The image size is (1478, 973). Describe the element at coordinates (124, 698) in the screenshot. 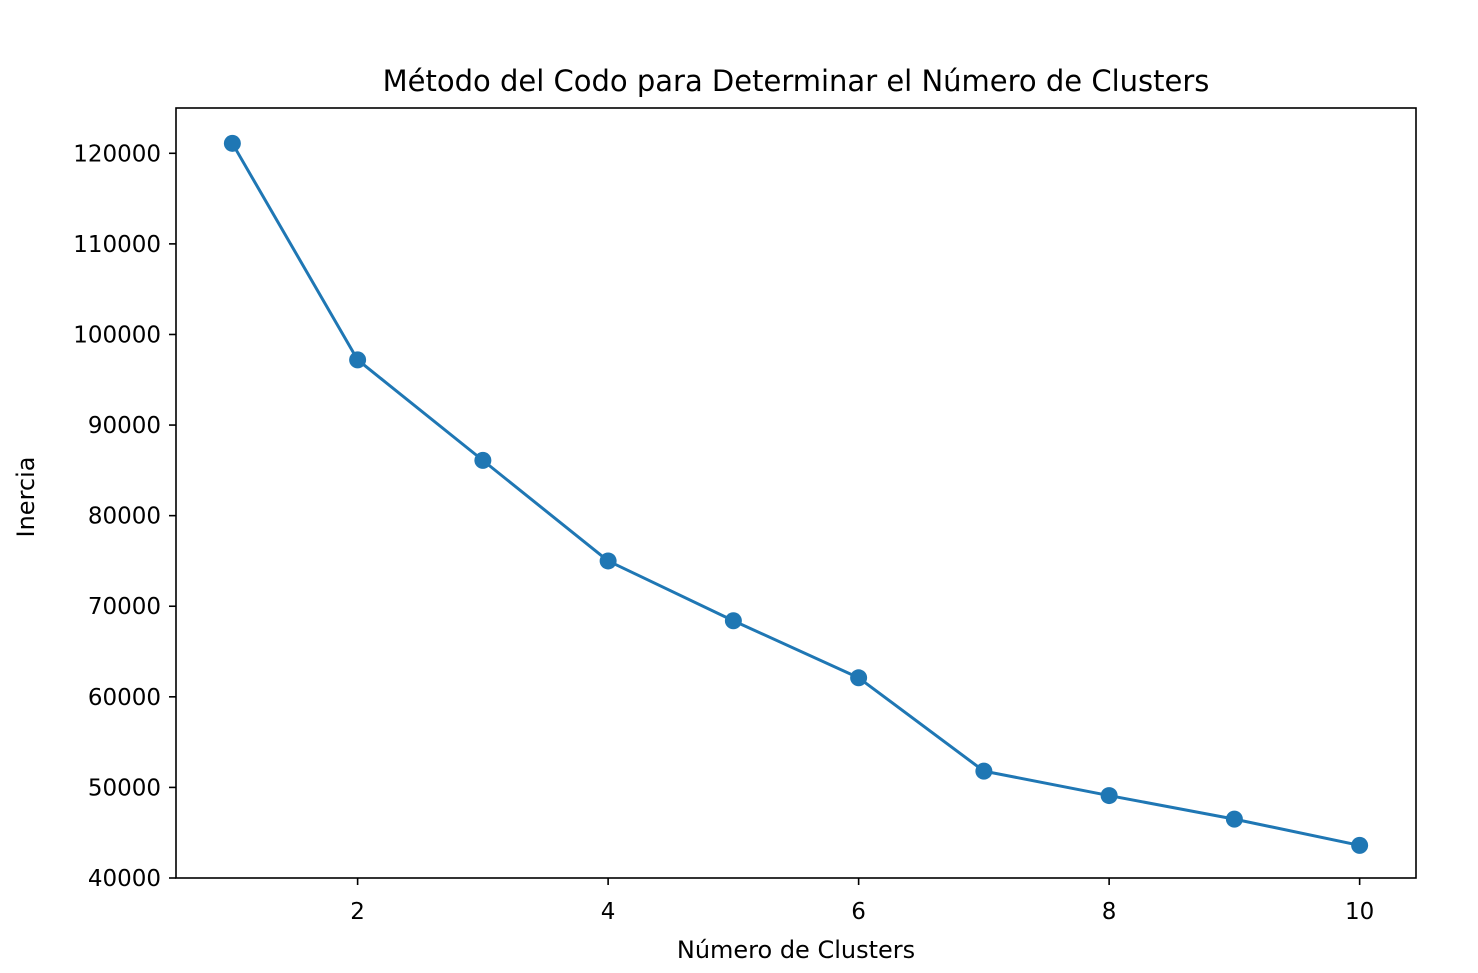

I see `y-tick-label: 60000` at that location.